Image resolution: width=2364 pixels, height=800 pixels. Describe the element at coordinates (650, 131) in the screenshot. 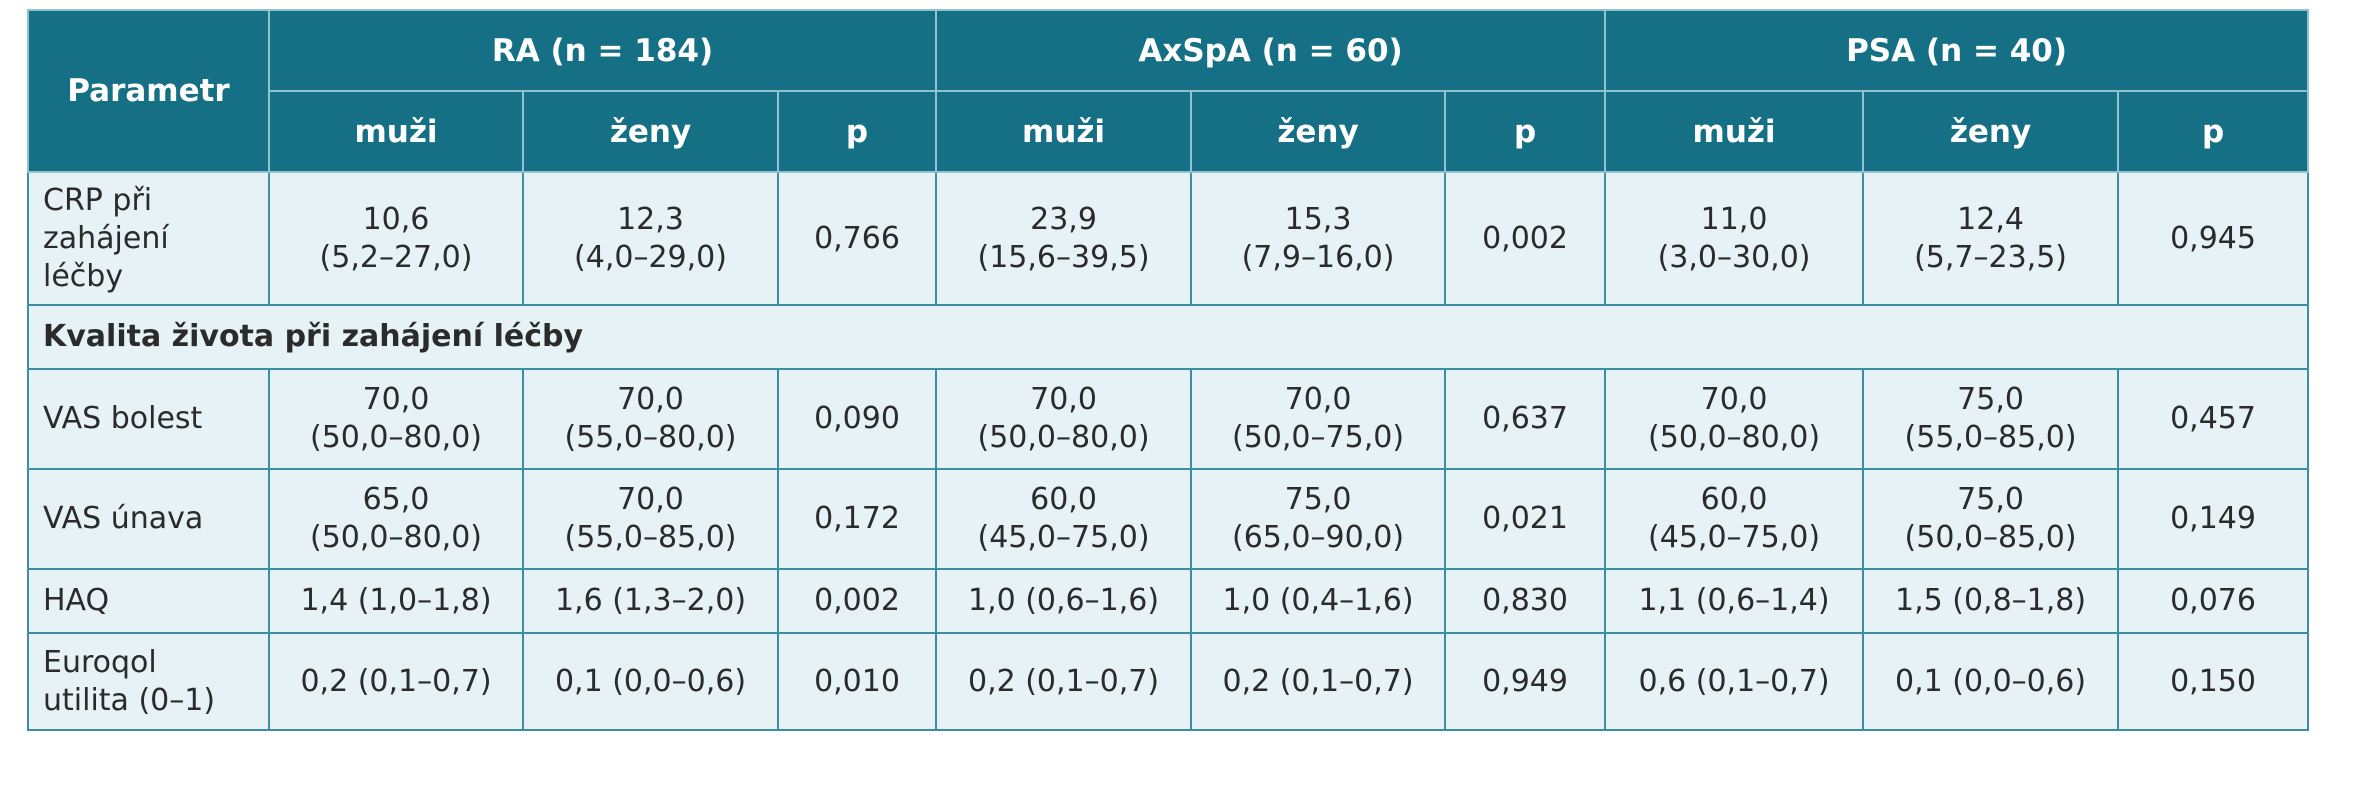

I see `col-header-ra-zeny: ženy` at that location.